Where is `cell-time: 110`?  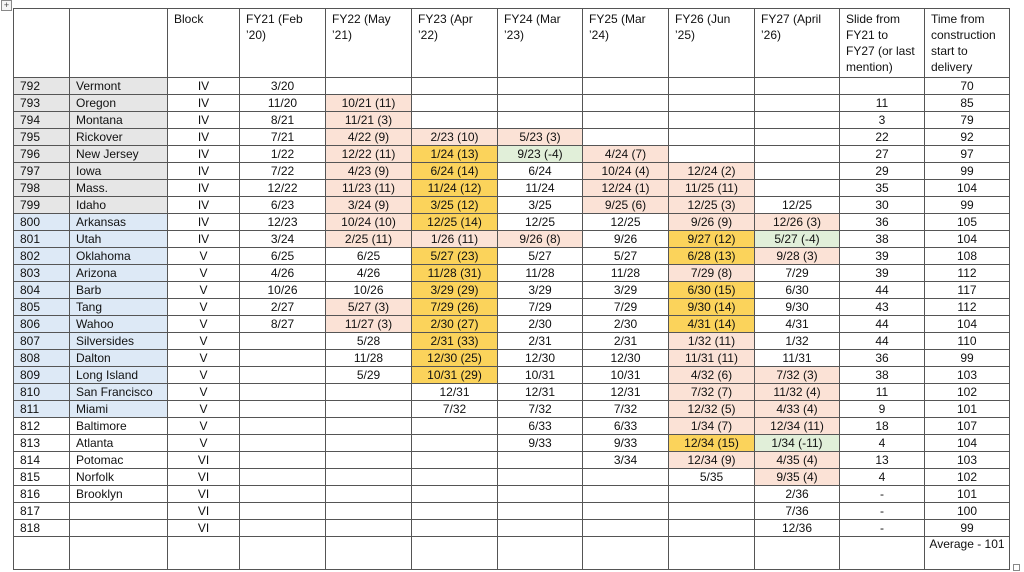
cell-time: 110 is located at coordinates (967, 341).